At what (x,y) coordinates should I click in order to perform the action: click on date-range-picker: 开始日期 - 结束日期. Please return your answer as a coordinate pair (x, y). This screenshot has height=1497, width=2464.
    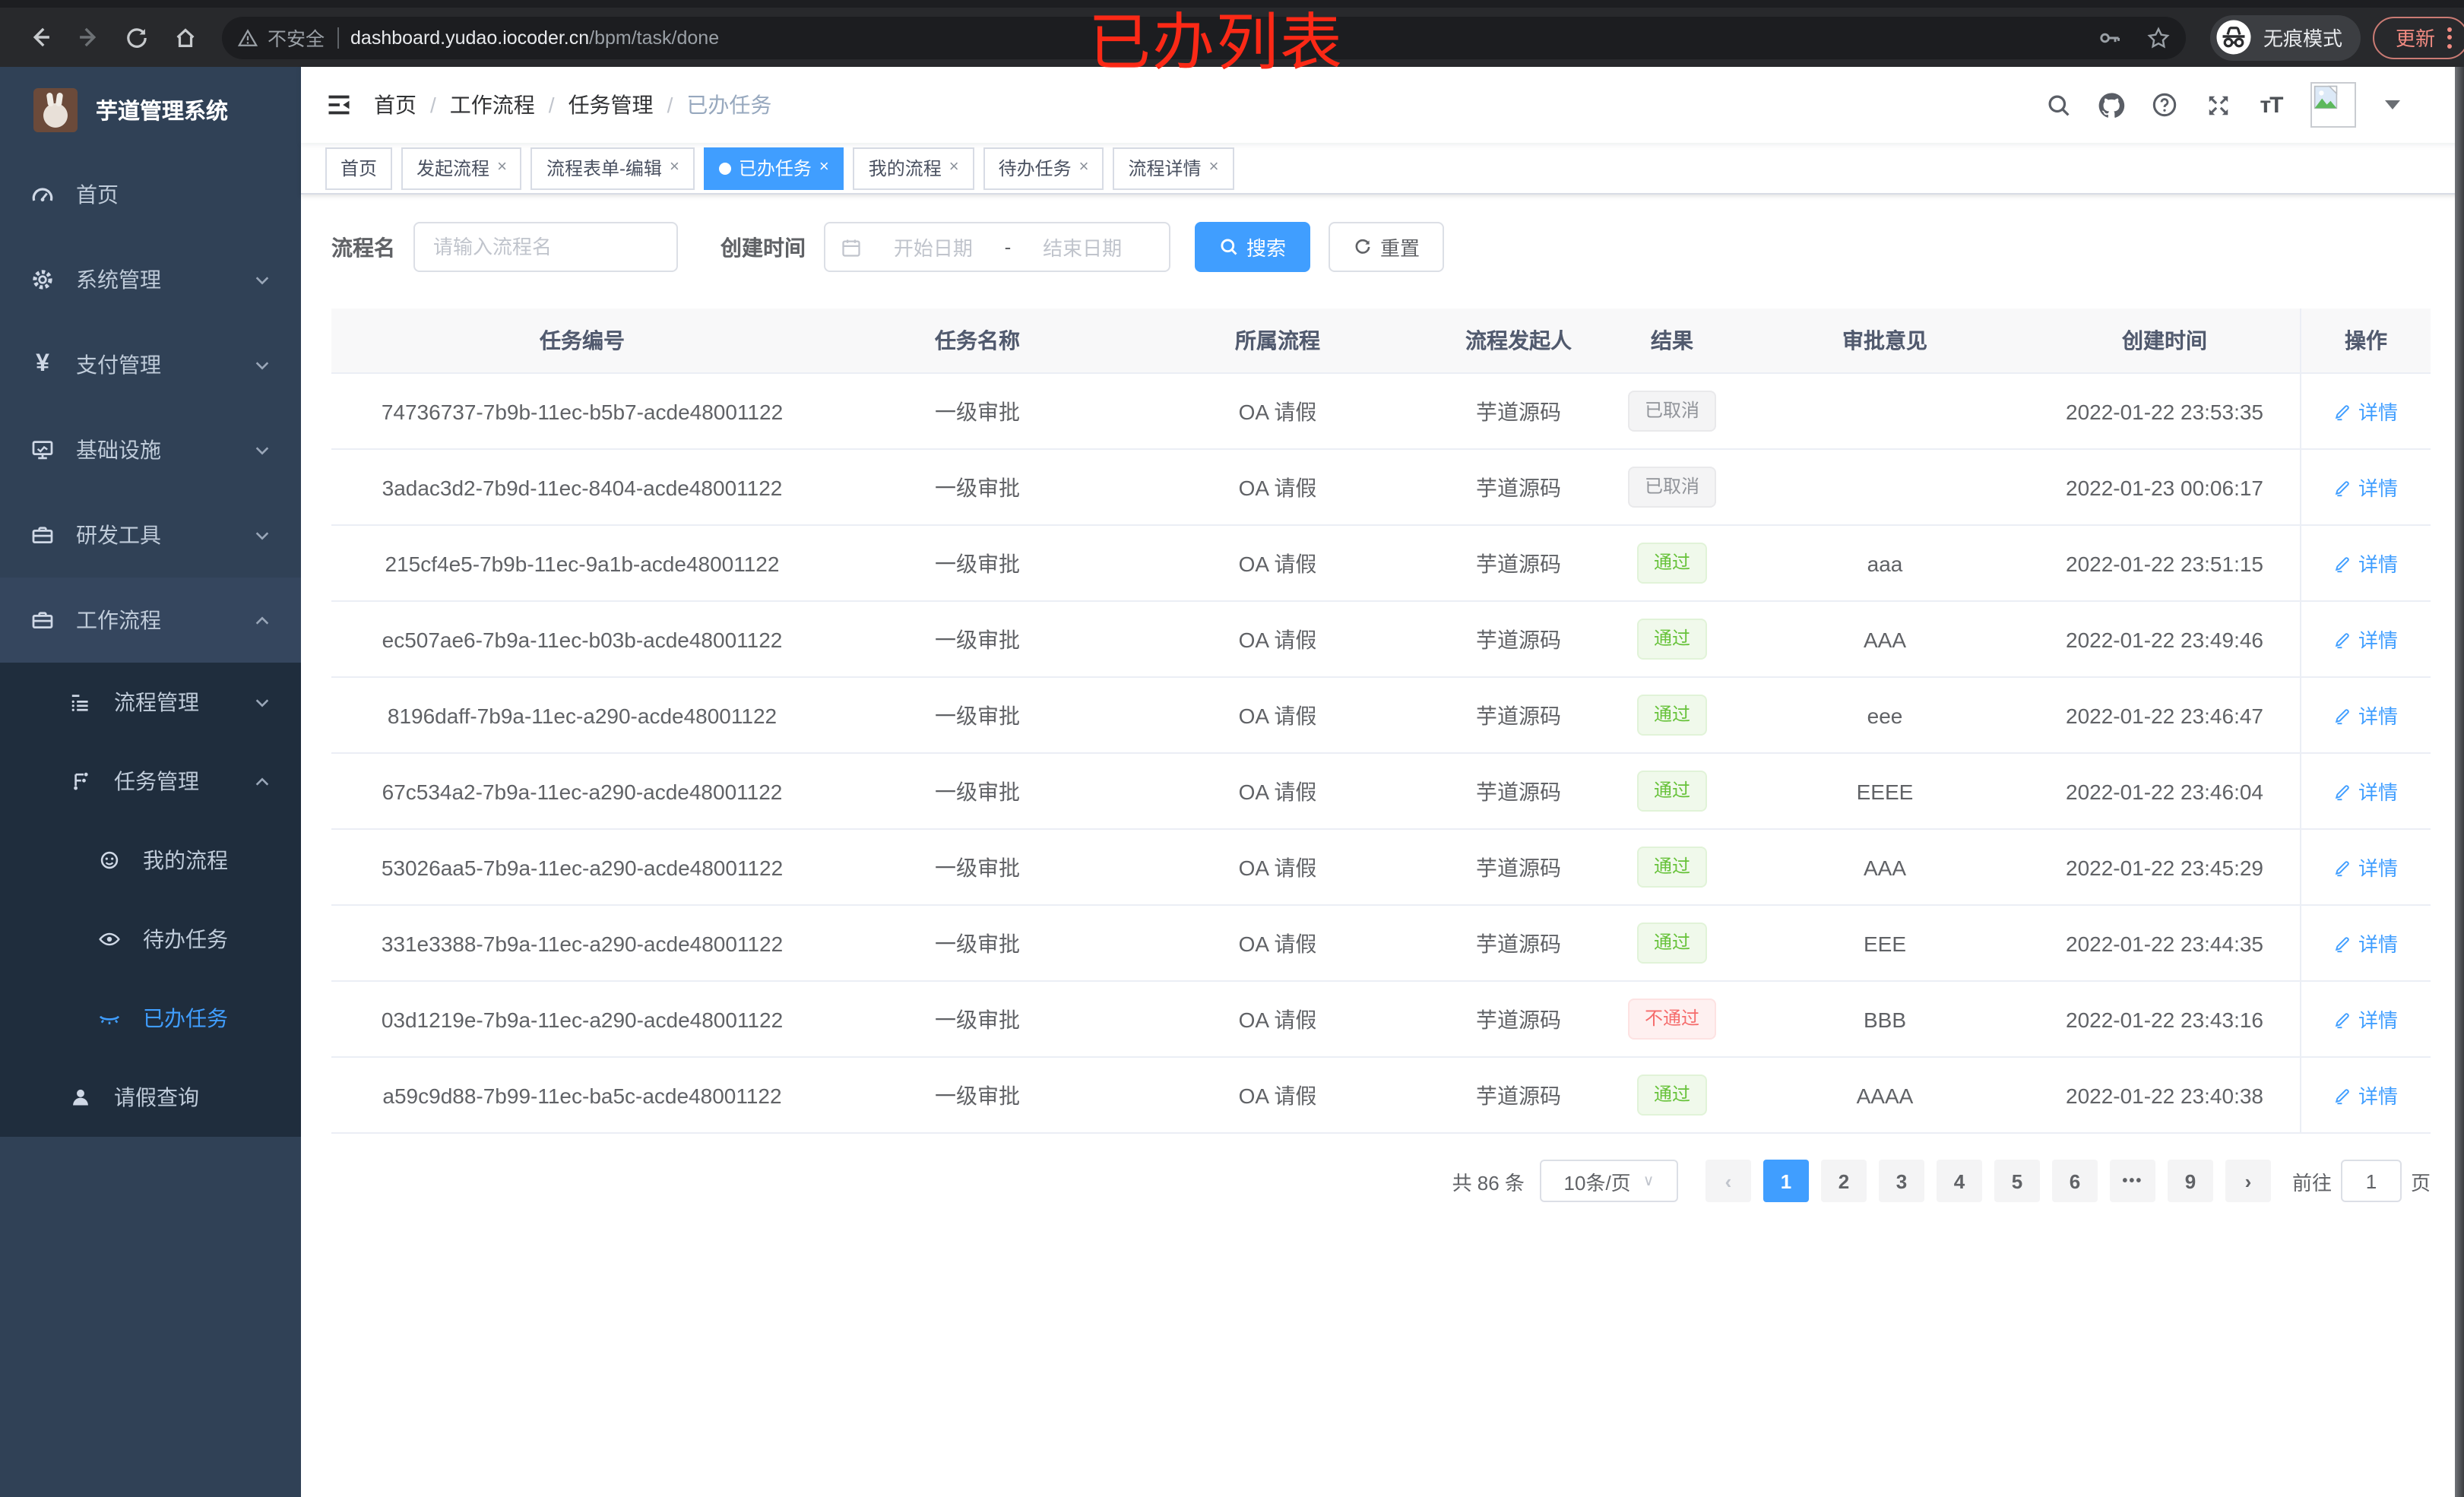
    Looking at the image, I should click on (997, 247).